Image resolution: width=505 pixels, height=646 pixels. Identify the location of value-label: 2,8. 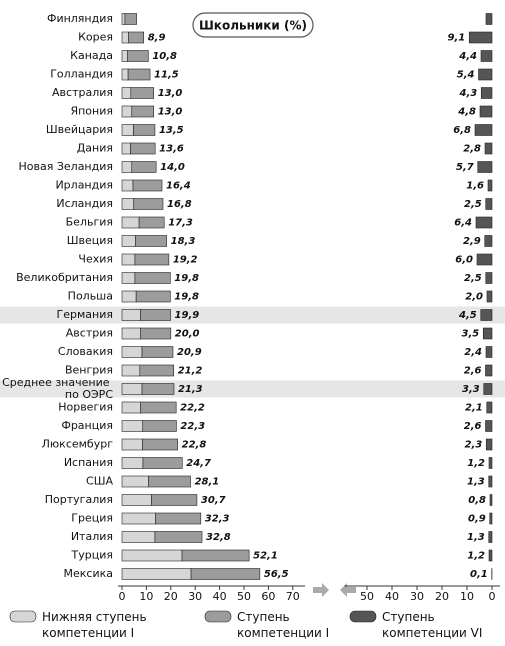
(472, 149).